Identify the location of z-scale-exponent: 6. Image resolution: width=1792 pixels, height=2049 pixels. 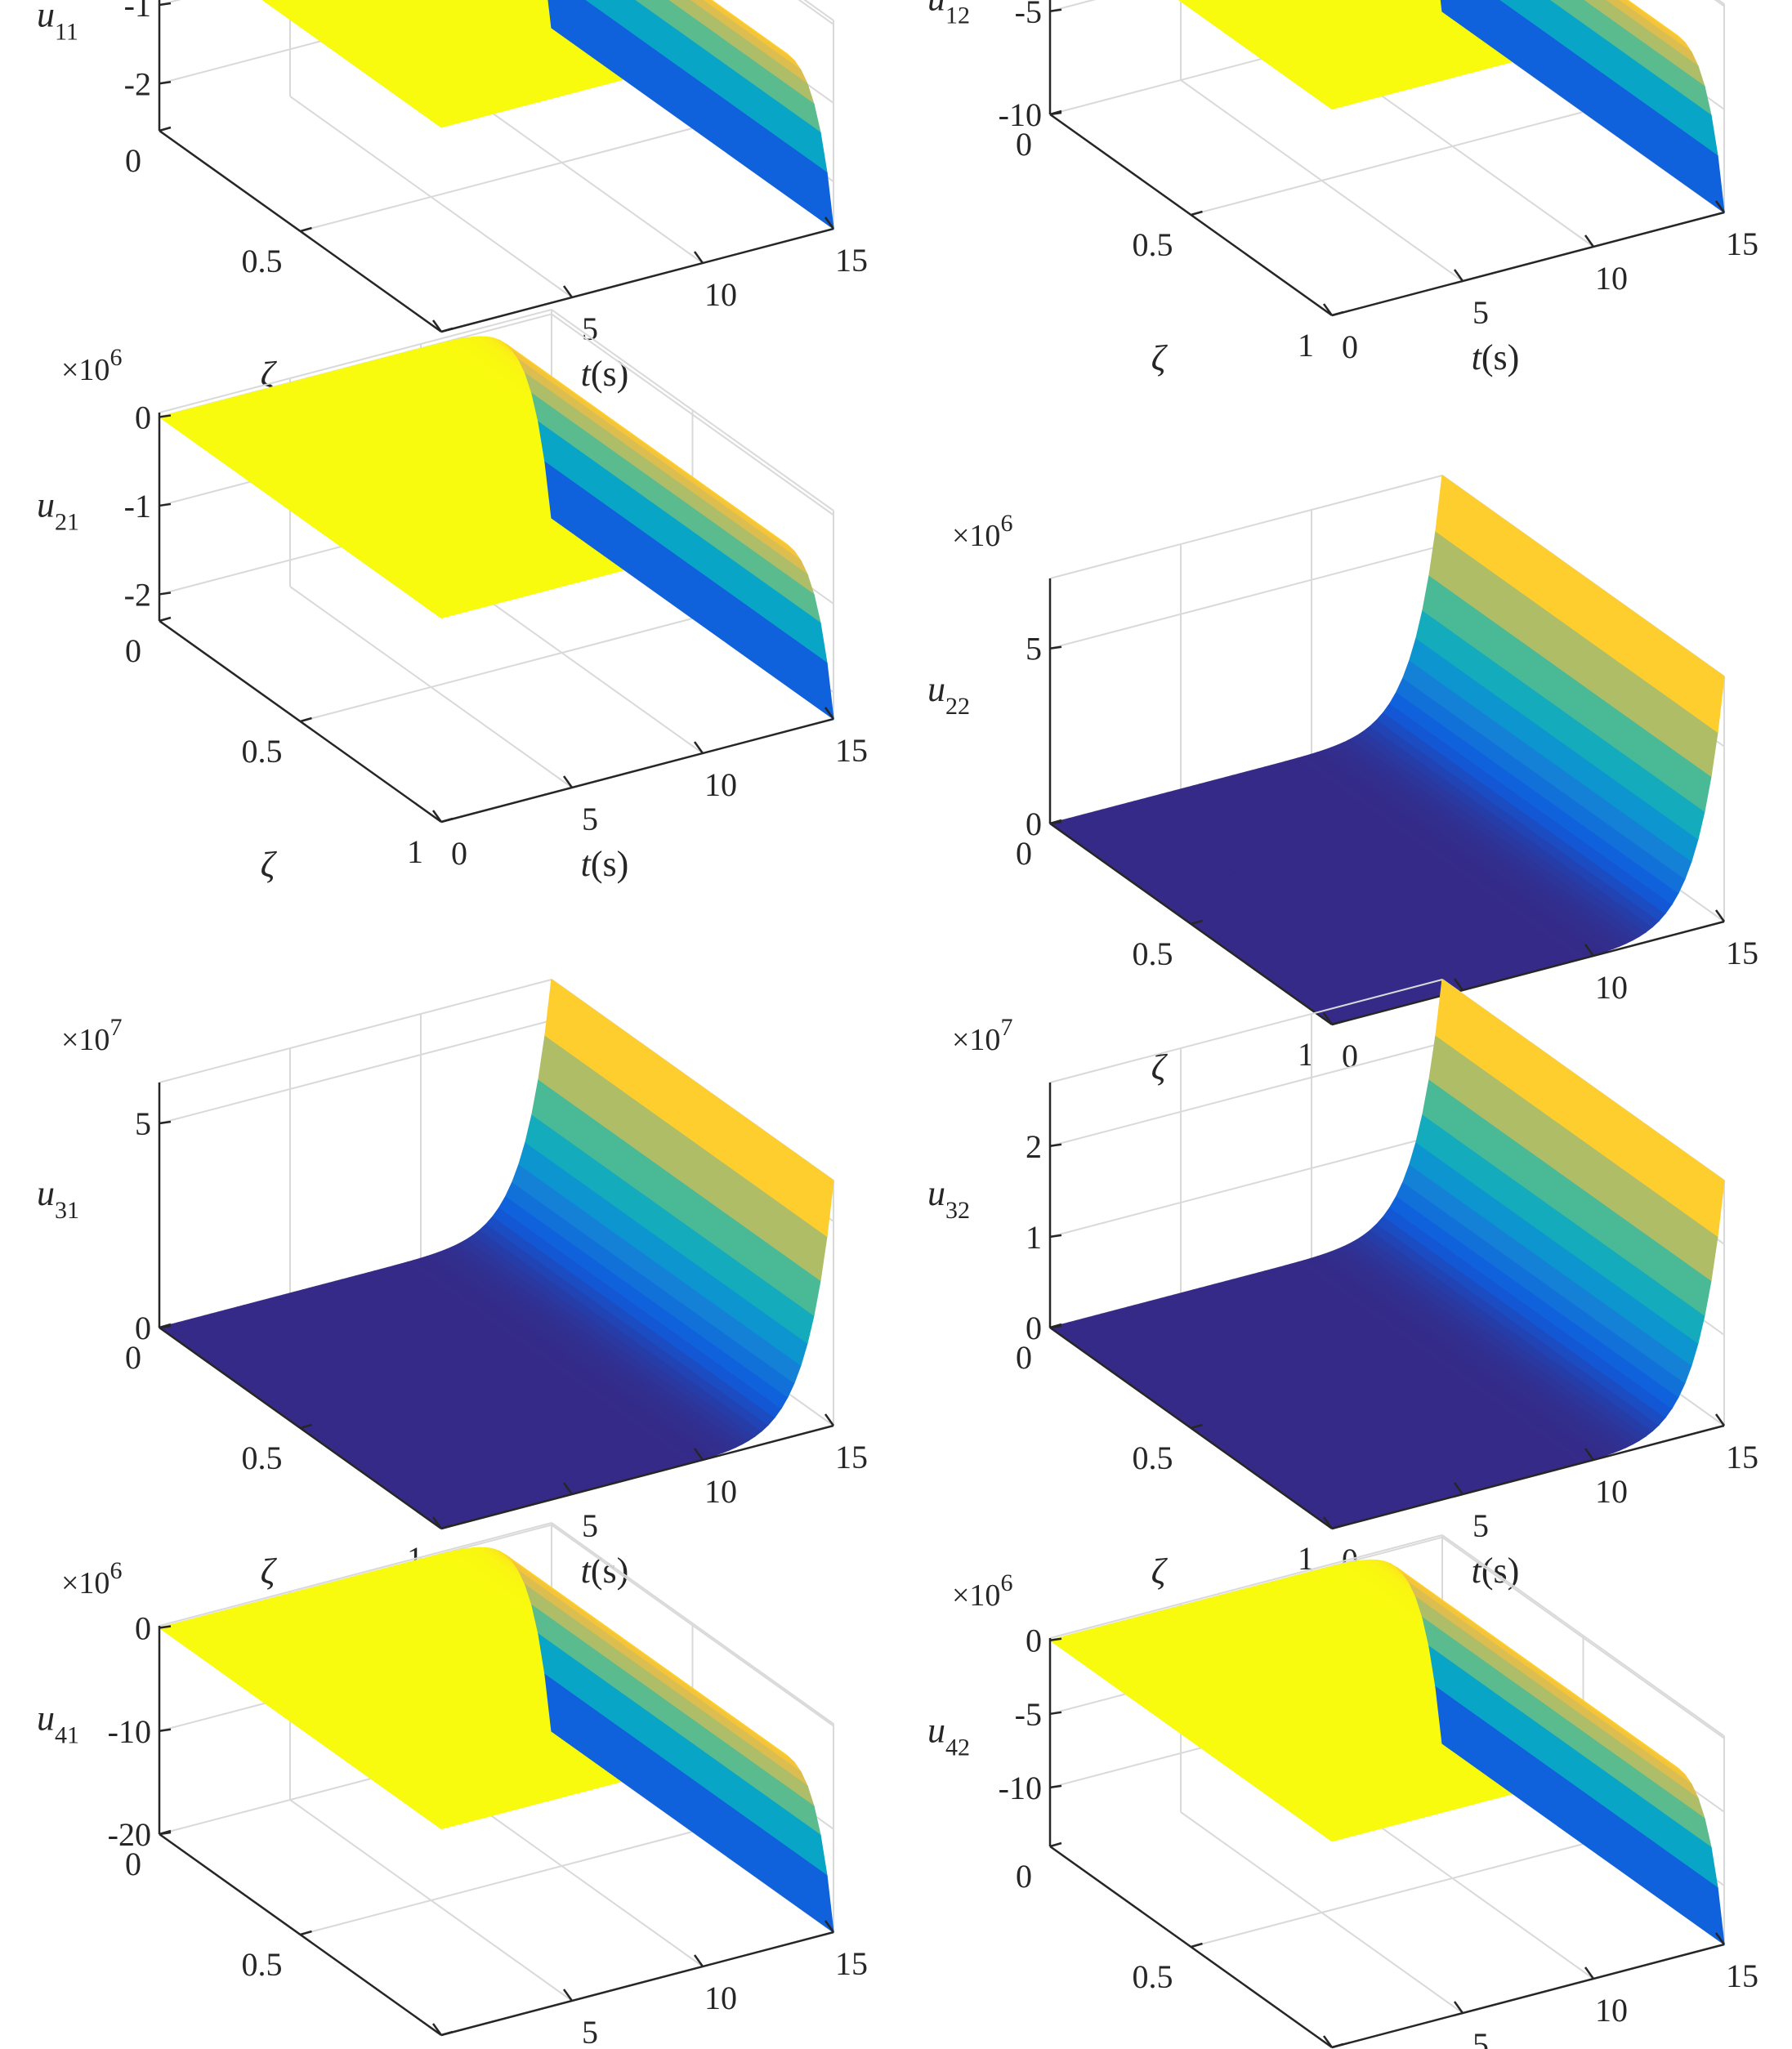
(115, 1570).